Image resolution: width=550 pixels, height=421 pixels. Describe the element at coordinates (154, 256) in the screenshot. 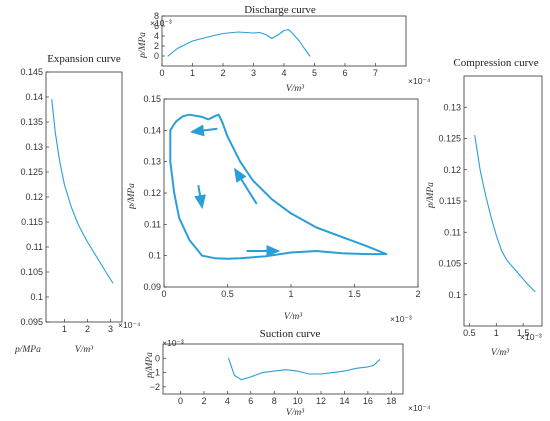

I see `main-ytick-label: 0.1` at that location.